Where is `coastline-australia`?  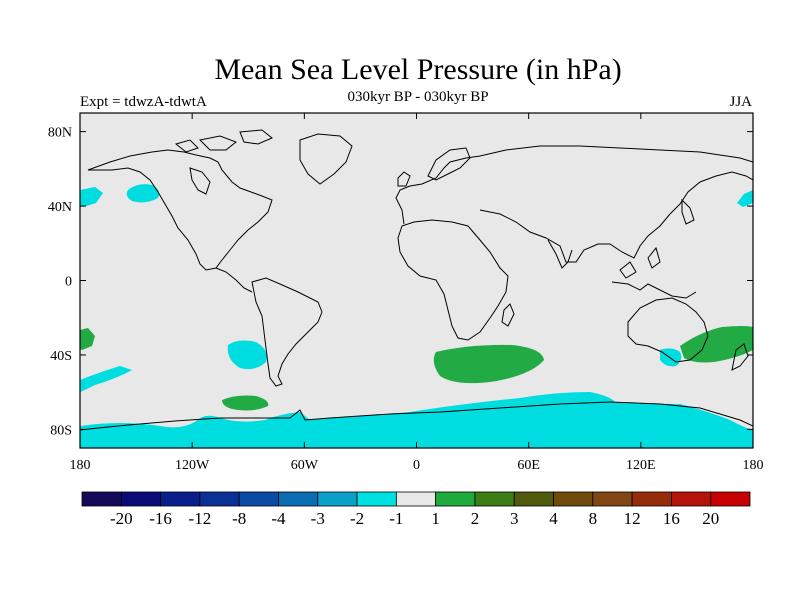
coastline-australia is located at coordinates (668, 330).